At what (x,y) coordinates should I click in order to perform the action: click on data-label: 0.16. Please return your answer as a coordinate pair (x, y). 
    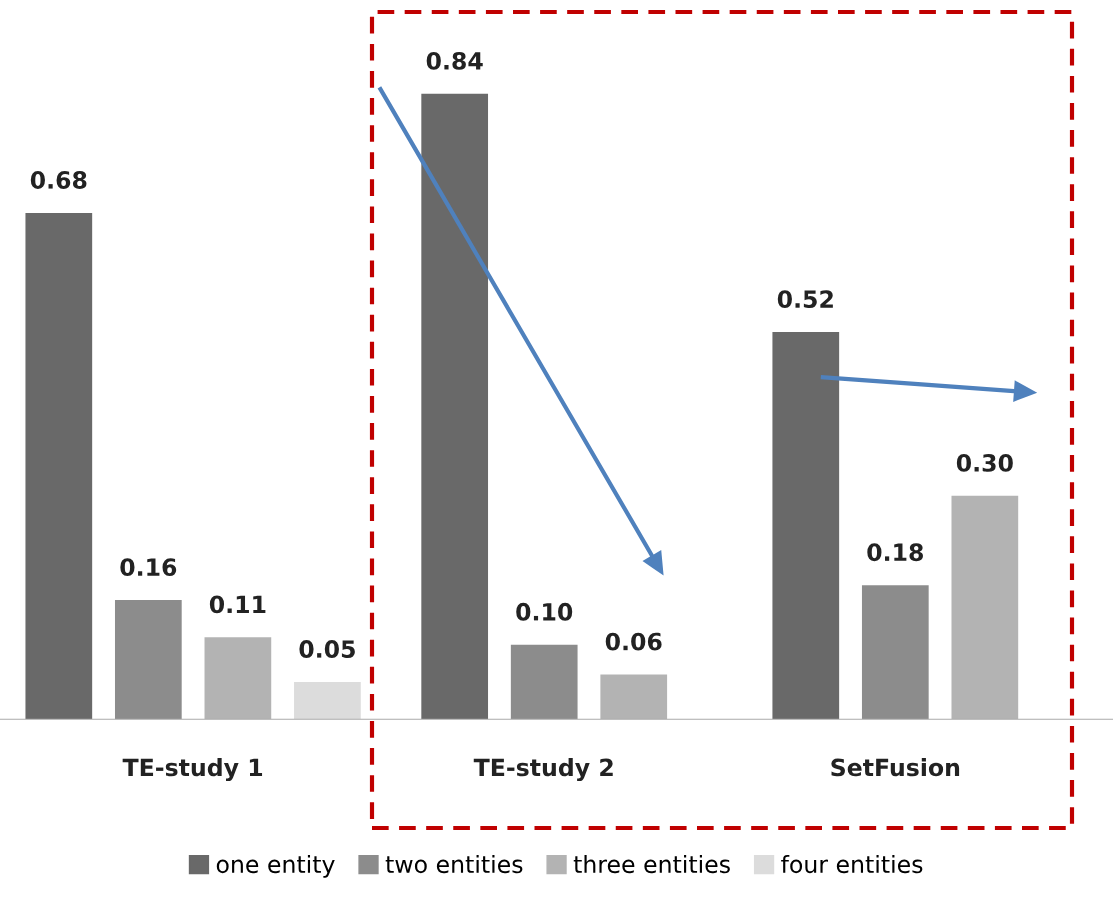
    Looking at the image, I should click on (148, 567).